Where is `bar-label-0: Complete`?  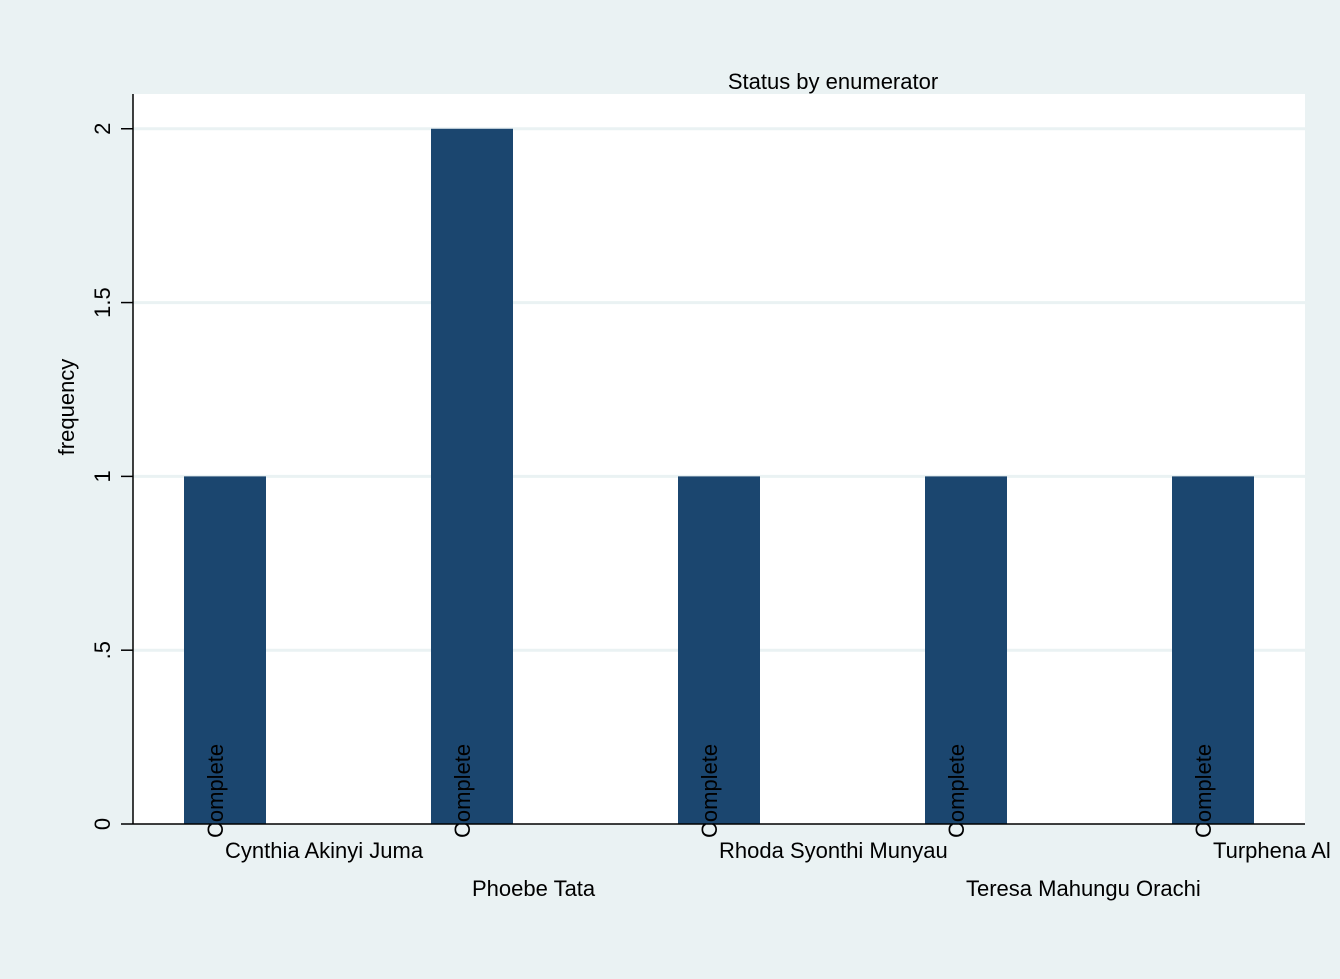 bar-label-0: Complete is located at coordinates (215, 791).